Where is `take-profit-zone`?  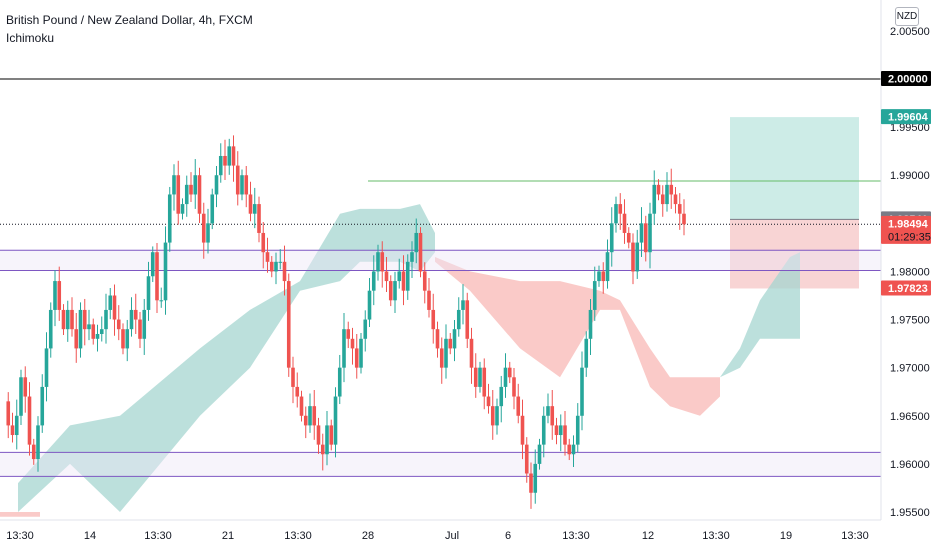 take-profit-zone is located at coordinates (794, 168).